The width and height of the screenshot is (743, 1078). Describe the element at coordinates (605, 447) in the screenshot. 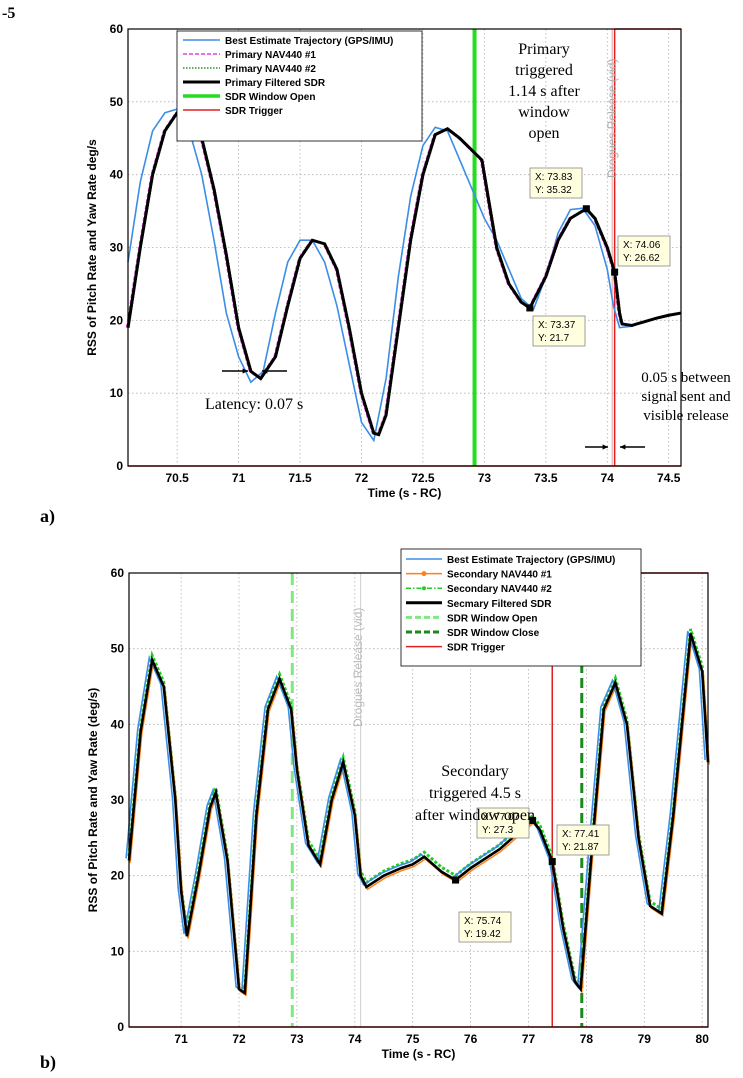

I see `signal-arrow-left-head` at that location.